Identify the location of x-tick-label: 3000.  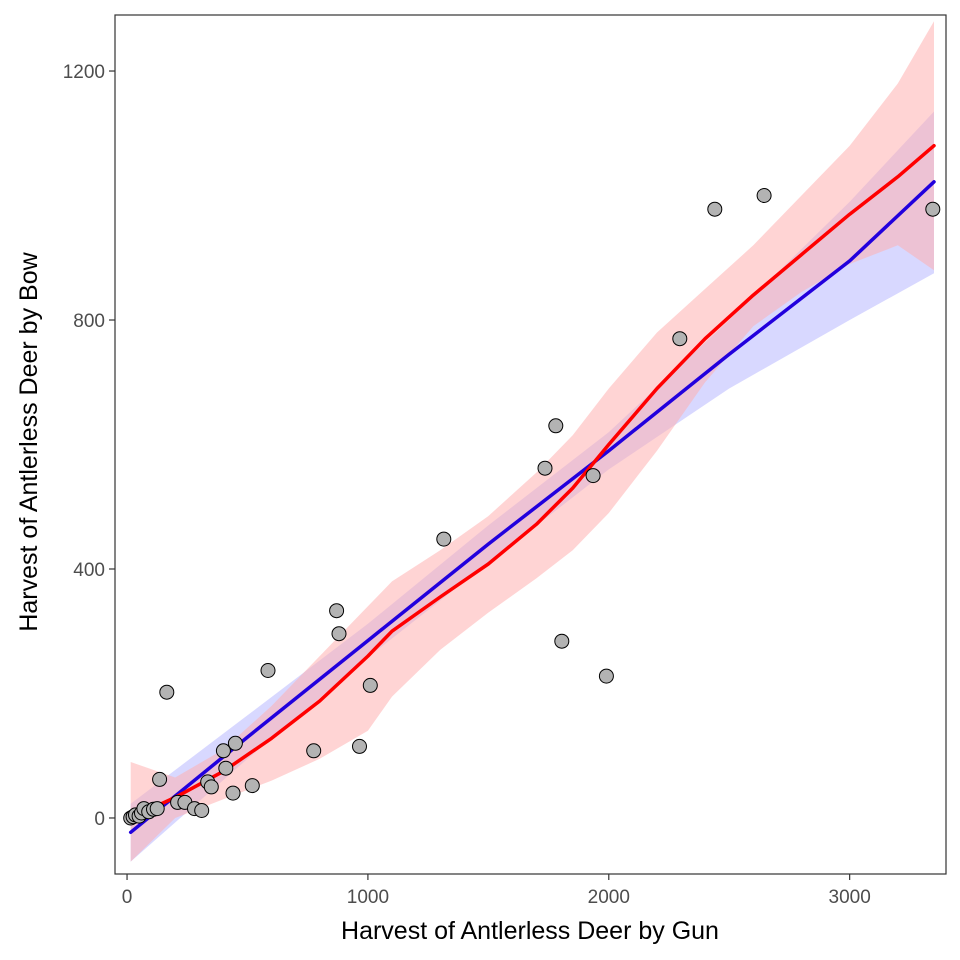
(850, 897).